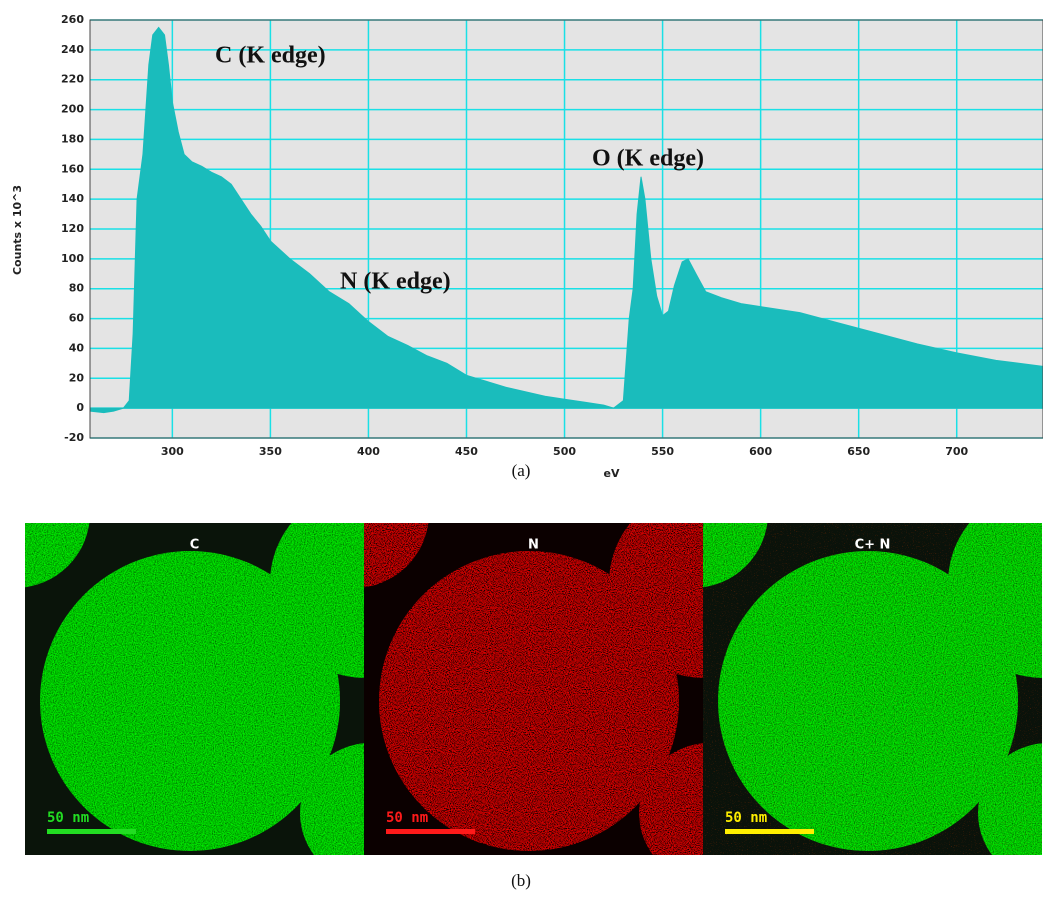  I want to click on y-tick-label: 0, so click(80, 407).